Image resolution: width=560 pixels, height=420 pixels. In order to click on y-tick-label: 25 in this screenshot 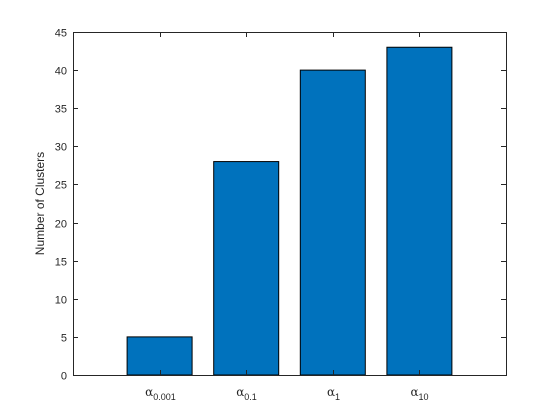, I will do `click(61, 186)`.